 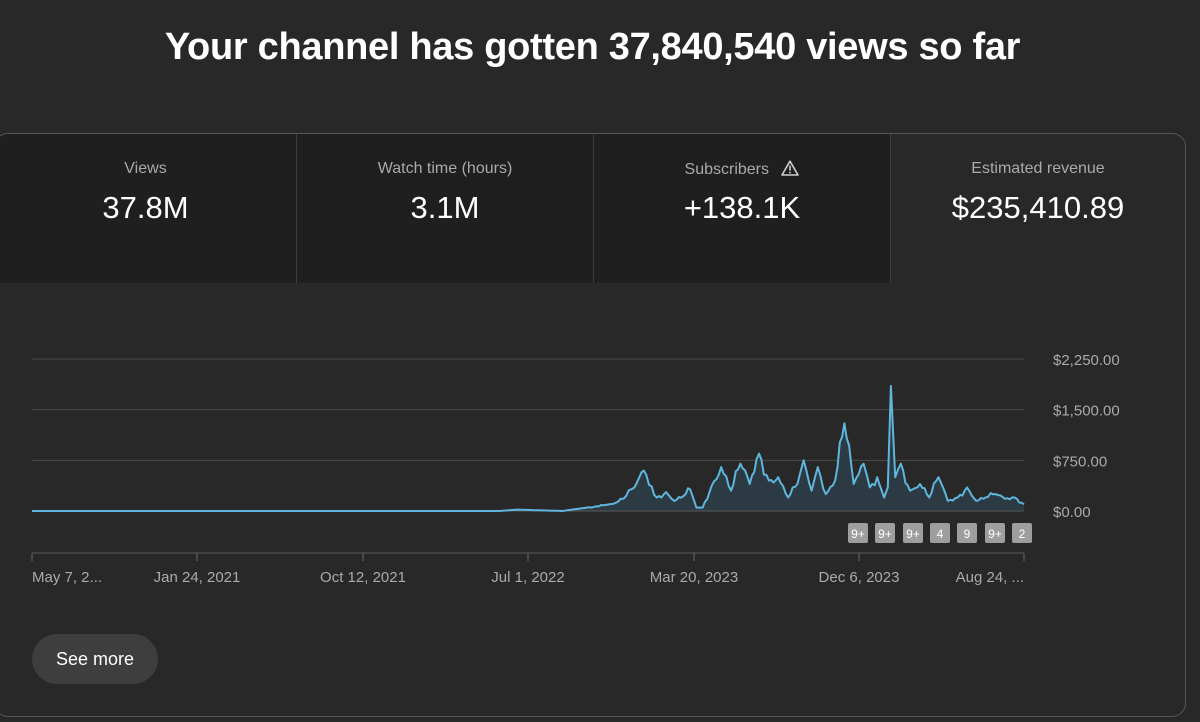 I want to click on x-tick-label: Jan 24, 2021, so click(x=197, y=577).